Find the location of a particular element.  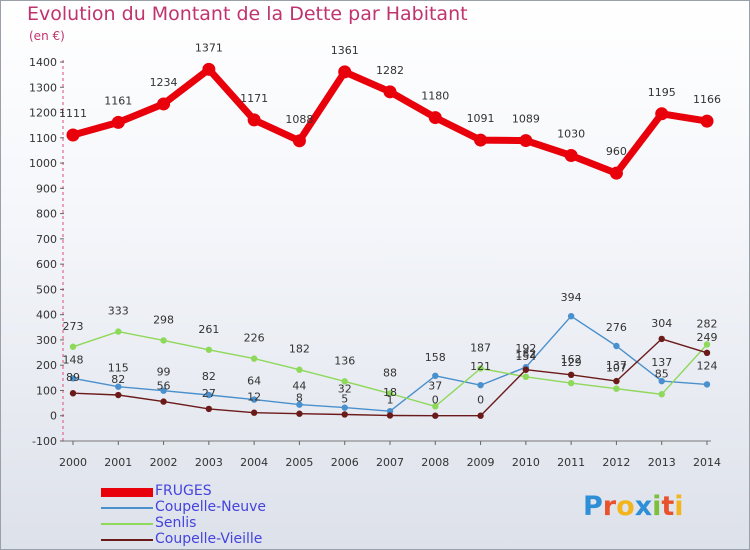

legend-label: Coupelle-Neuve is located at coordinates (211, 507).